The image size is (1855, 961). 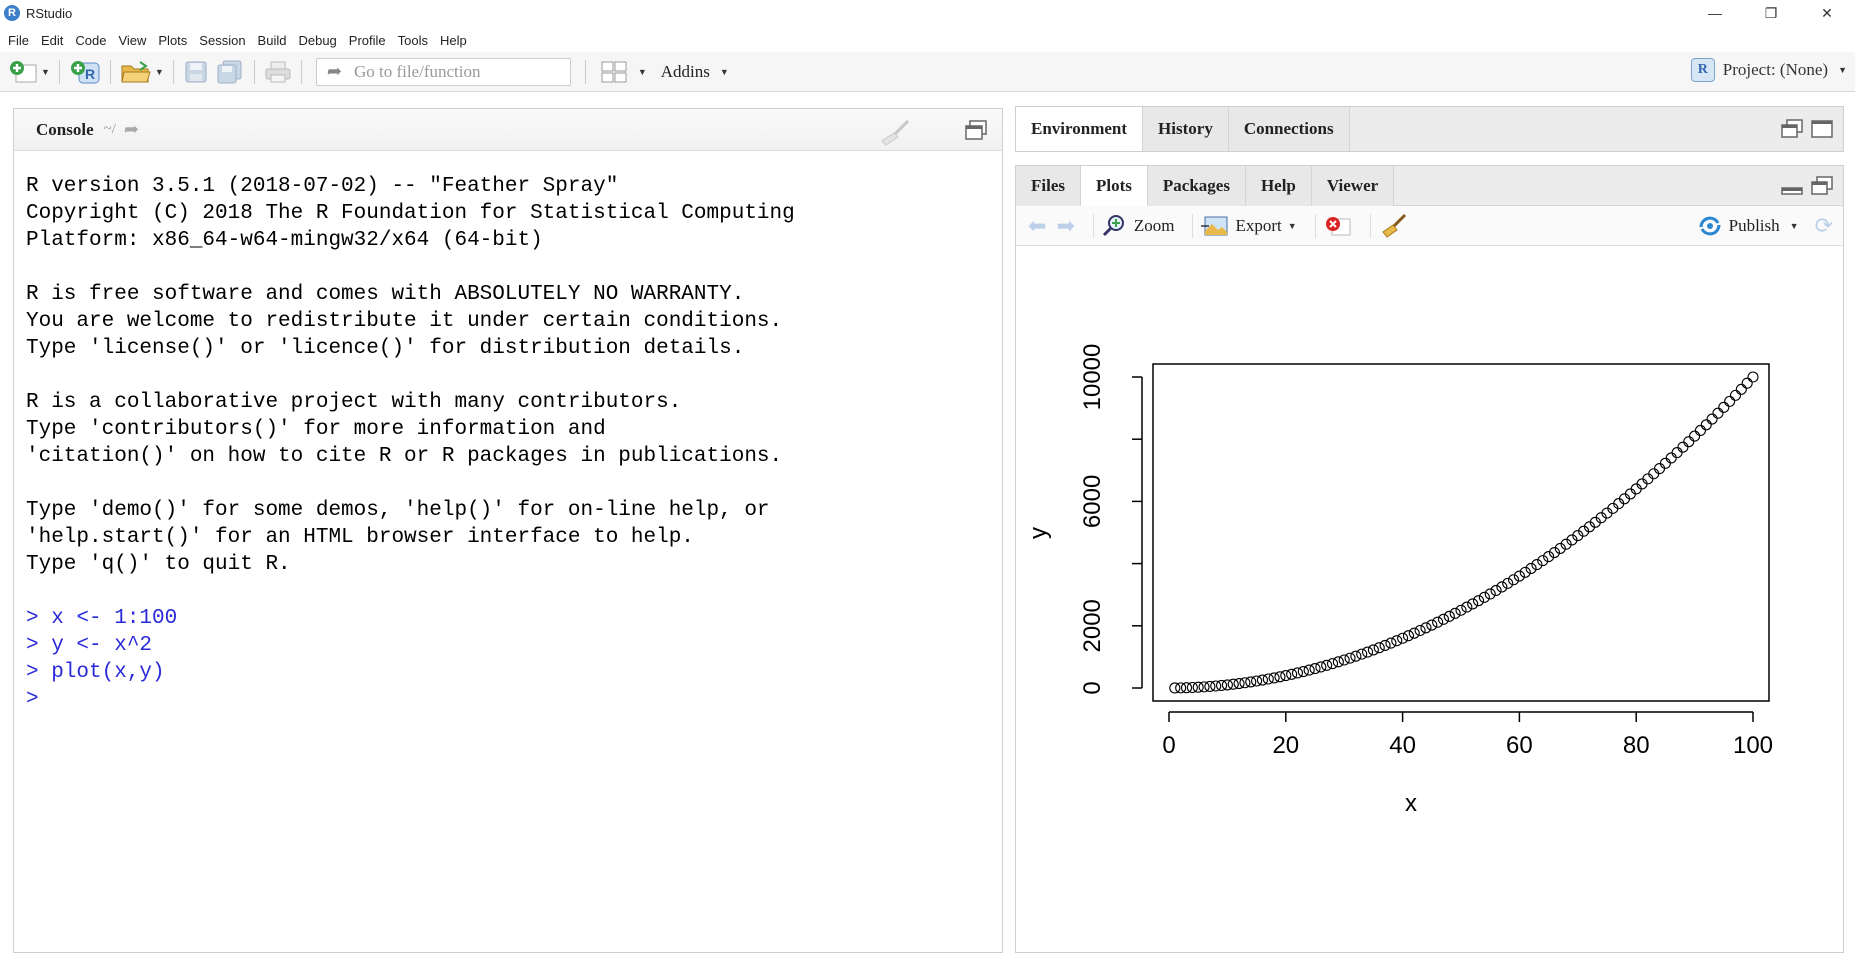 I want to click on minimize-button: —, so click(x=1715, y=13).